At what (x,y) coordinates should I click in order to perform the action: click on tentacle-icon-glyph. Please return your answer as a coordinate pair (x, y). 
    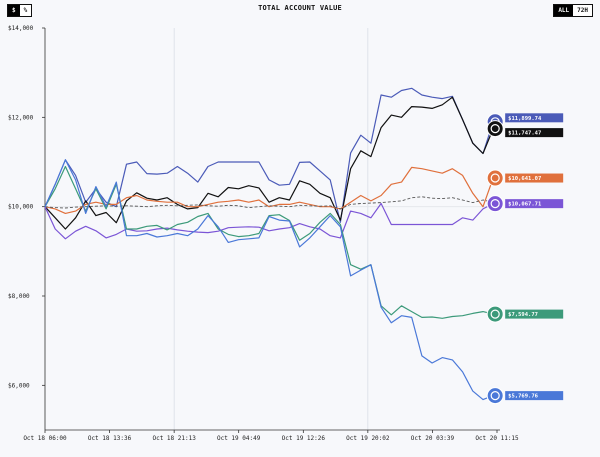
    Looking at the image, I should click on (495, 129).